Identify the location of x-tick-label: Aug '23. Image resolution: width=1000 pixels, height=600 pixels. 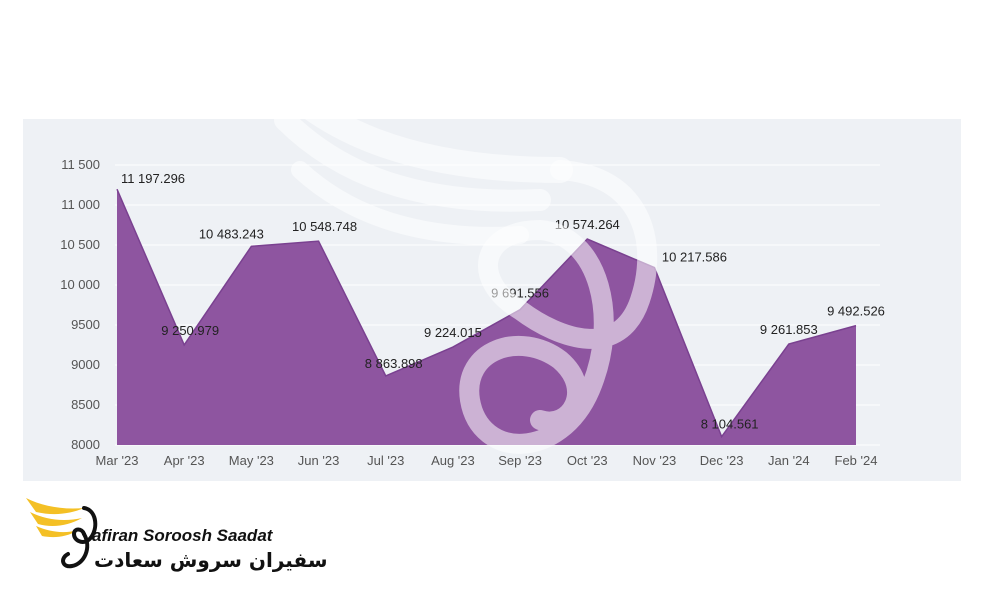
(453, 460).